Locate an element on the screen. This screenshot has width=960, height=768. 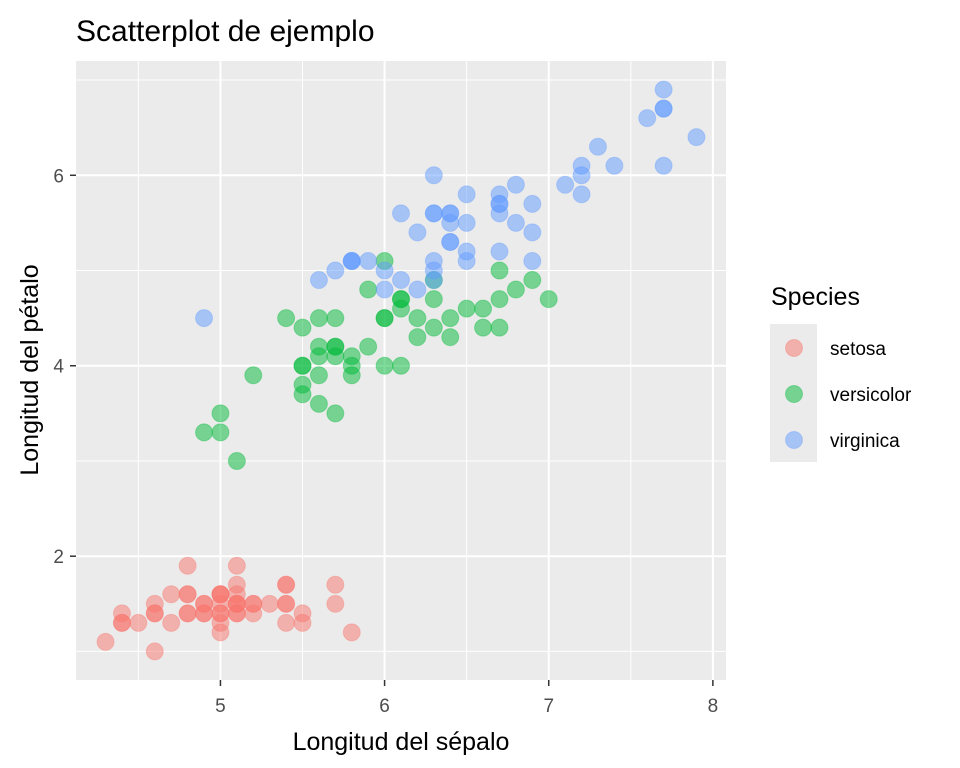
legend-title: Species is located at coordinates (815, 297).